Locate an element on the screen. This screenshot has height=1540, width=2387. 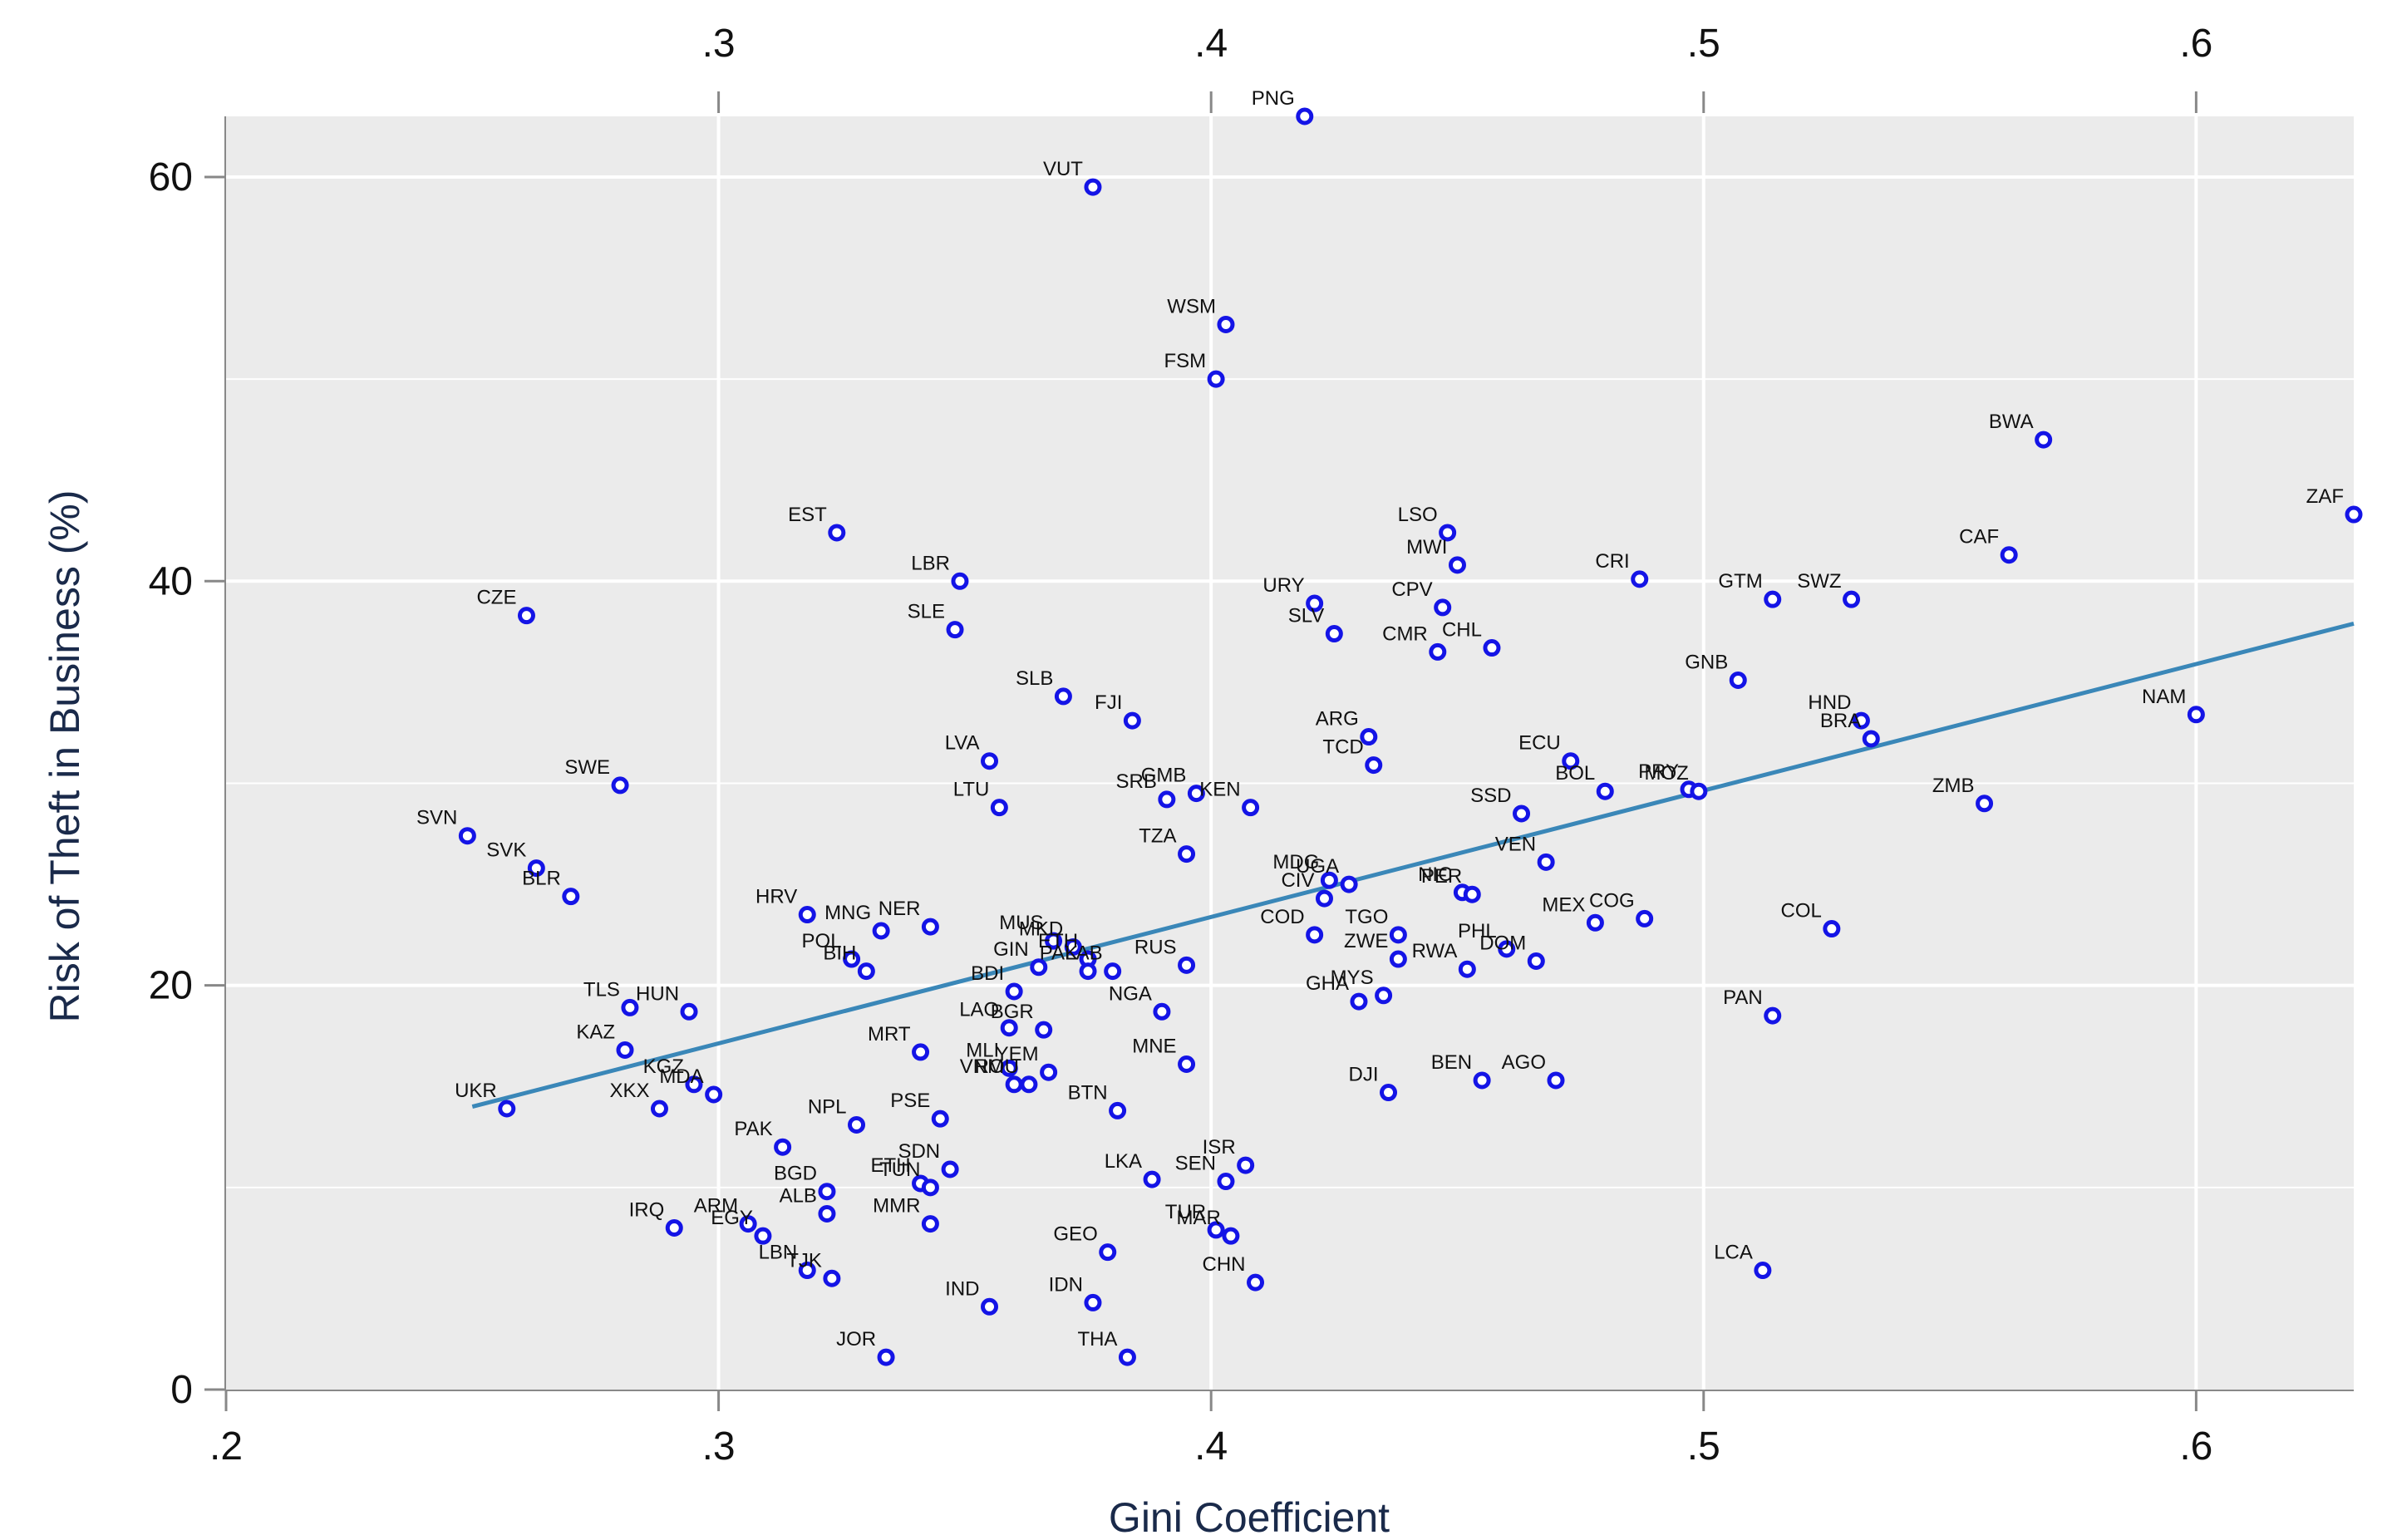
data-point-label: SDN is located at coordinates (919, 1151).